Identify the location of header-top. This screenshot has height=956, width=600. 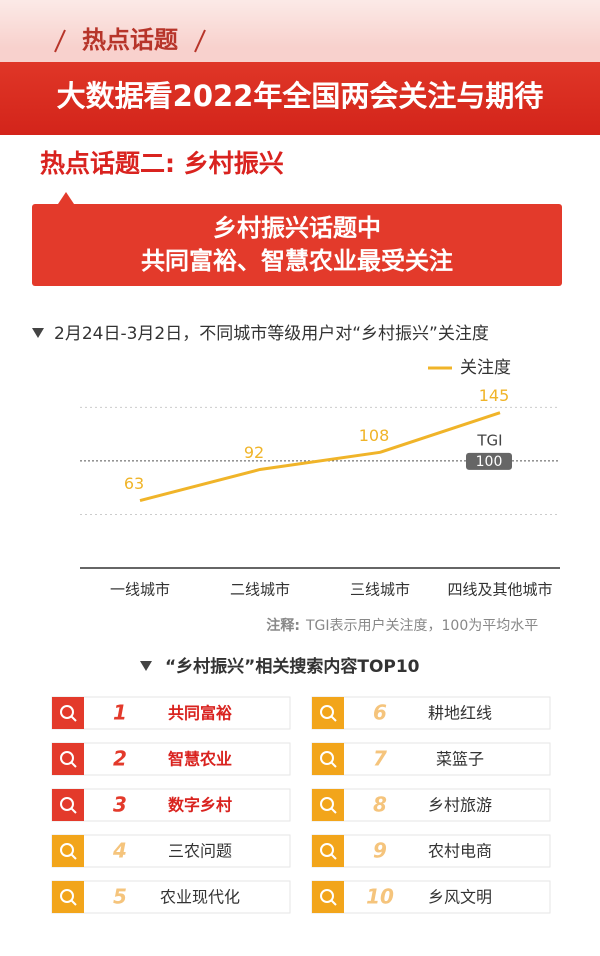
(300, 31).